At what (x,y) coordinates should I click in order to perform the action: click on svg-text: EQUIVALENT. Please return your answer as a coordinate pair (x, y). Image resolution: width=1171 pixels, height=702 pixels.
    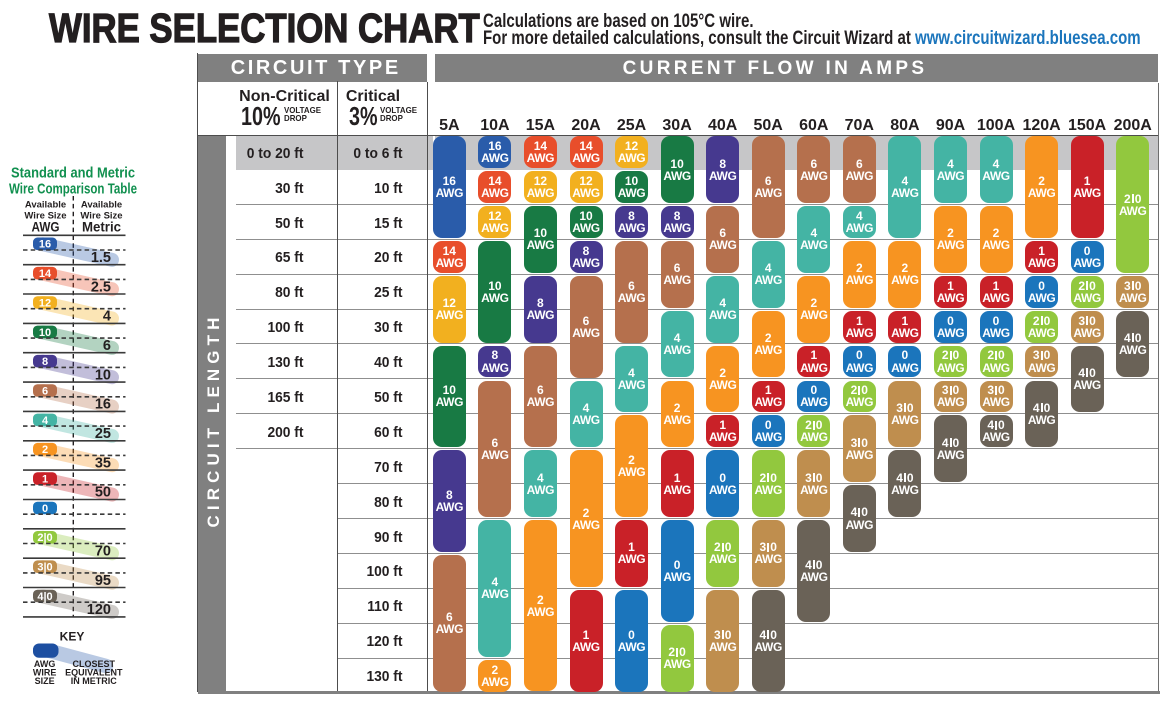
    Looking at the image, I should click on (94, 673).